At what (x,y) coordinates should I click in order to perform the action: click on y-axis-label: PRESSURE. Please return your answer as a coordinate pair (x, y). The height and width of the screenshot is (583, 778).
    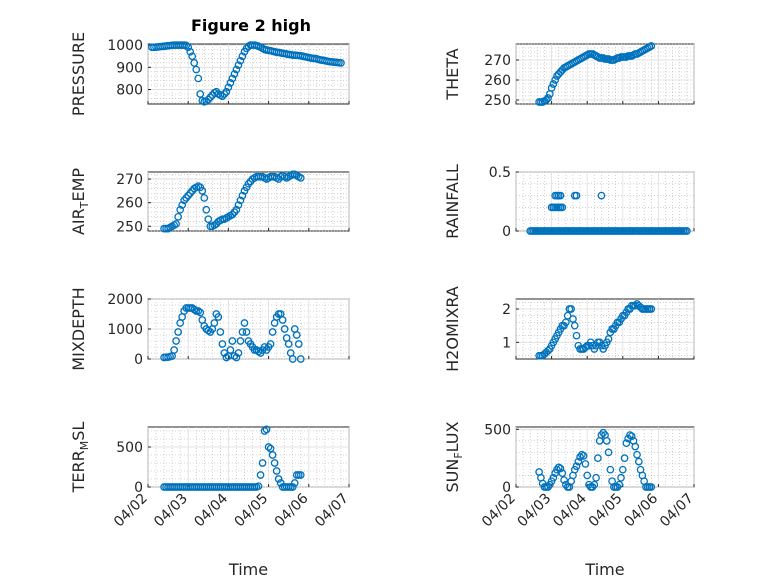
    Looking at the image, I should click on (78, 74).